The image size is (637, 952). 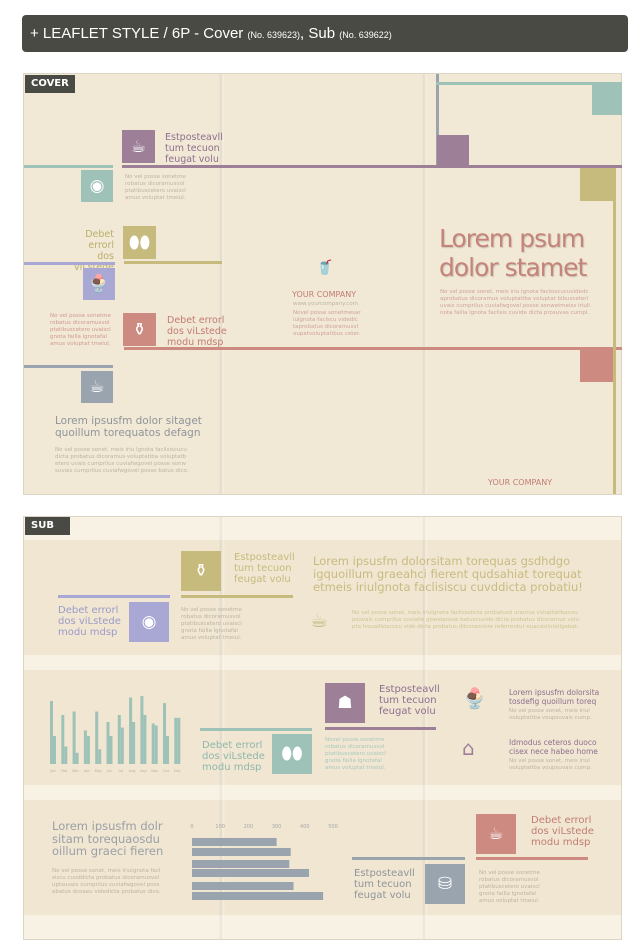 I want to click on coffee-grinder-icon: ⛁, so click(x=445, y=884).